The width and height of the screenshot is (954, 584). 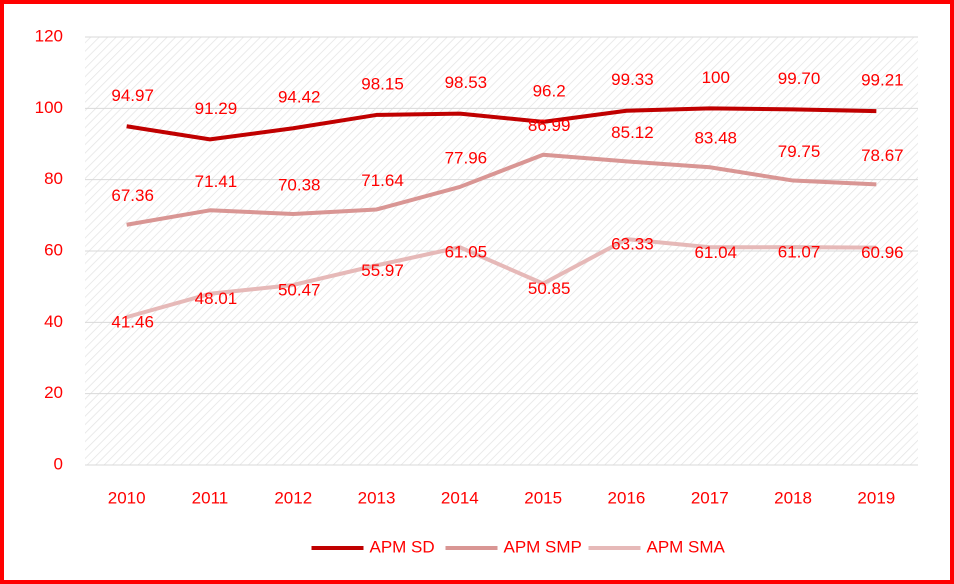 I want to click on data-label: 50.85, so click(x=549, y=288).